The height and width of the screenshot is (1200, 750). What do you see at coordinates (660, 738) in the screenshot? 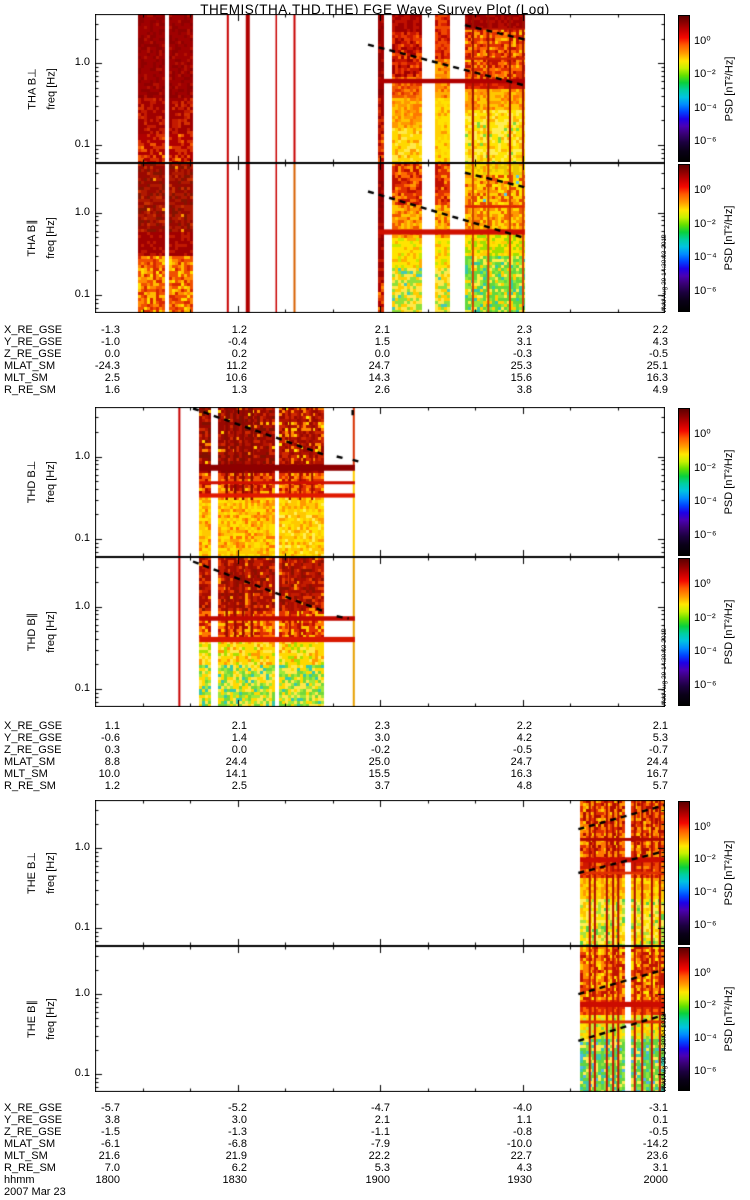
I see `ephemeris-value: 5.3` at bounding box center [660, 738].